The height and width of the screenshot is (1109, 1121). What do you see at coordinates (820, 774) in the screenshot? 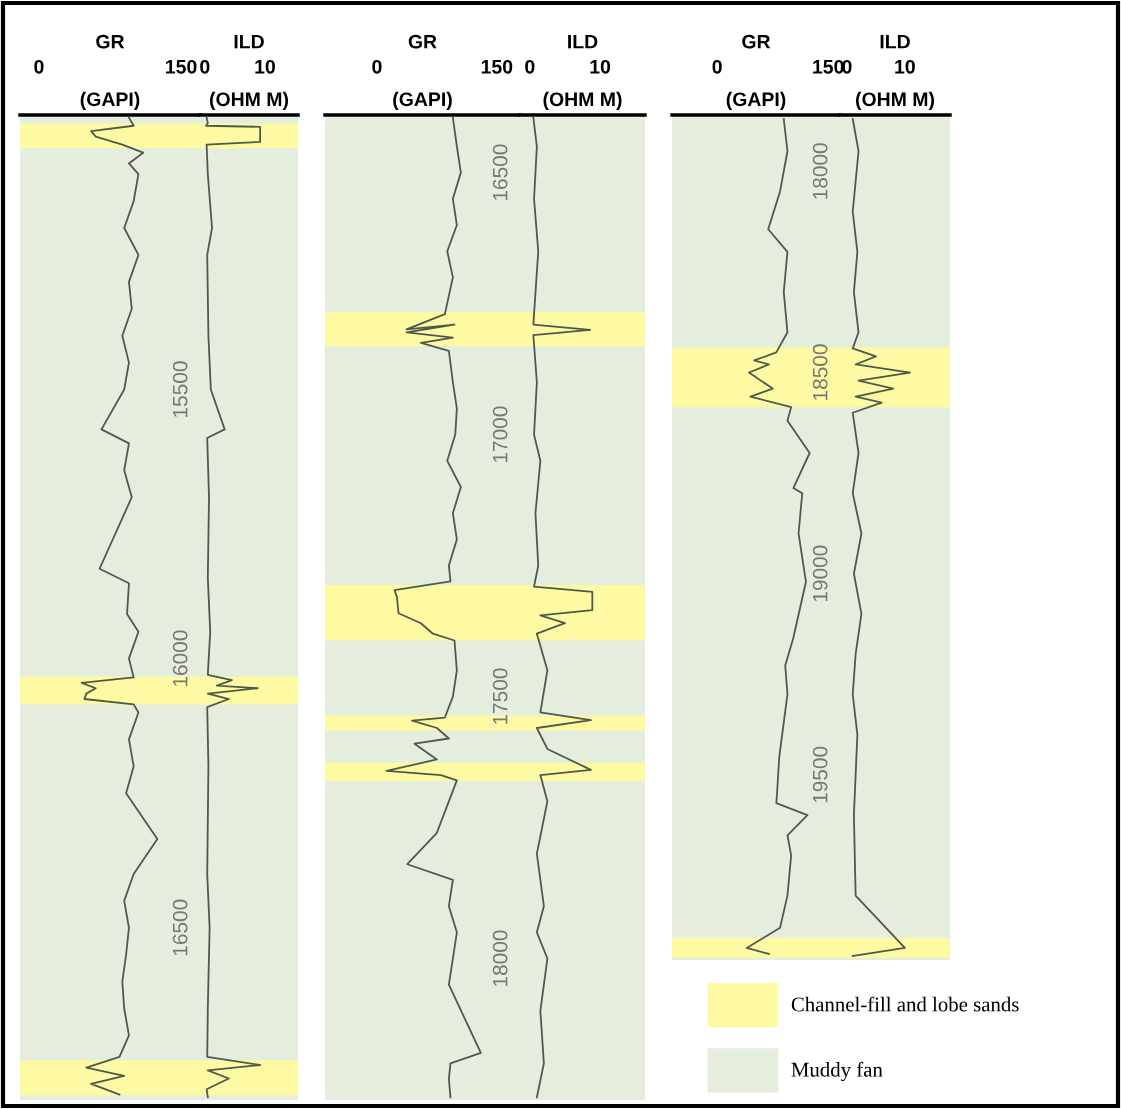
I see `y-tick-label: 19500` at bounding box center [820, 774].